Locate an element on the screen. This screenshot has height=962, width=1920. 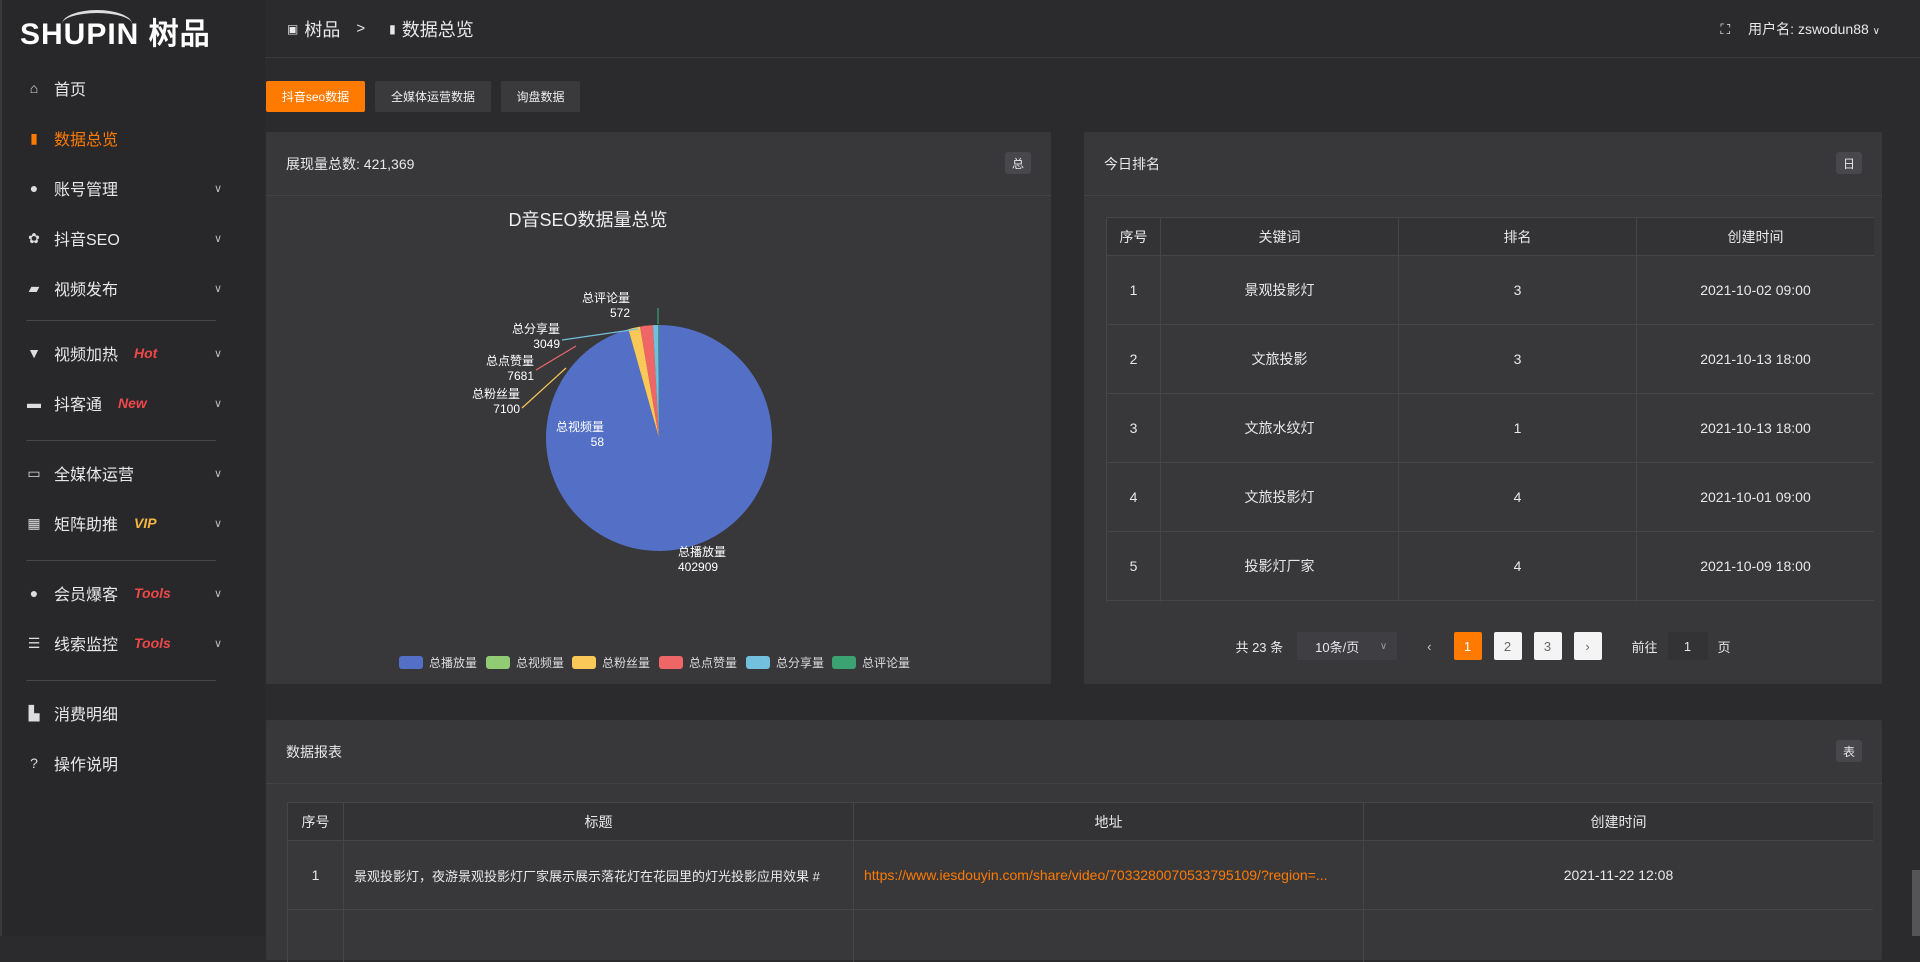
sidebar-item-5: ▼ 视频加热 Hot ∨ is located at coordinates (134, 353).